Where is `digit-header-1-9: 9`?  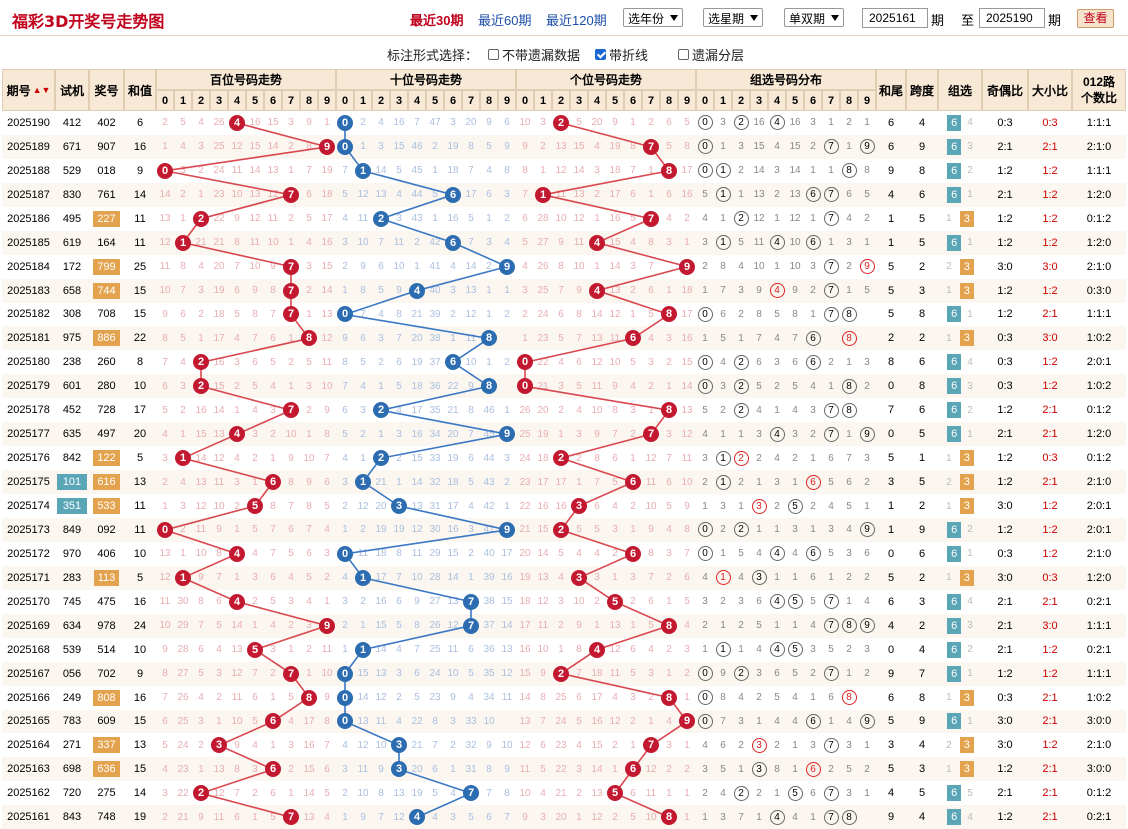 digit-header-1-9: 9 is located at coordinates (507, 100).